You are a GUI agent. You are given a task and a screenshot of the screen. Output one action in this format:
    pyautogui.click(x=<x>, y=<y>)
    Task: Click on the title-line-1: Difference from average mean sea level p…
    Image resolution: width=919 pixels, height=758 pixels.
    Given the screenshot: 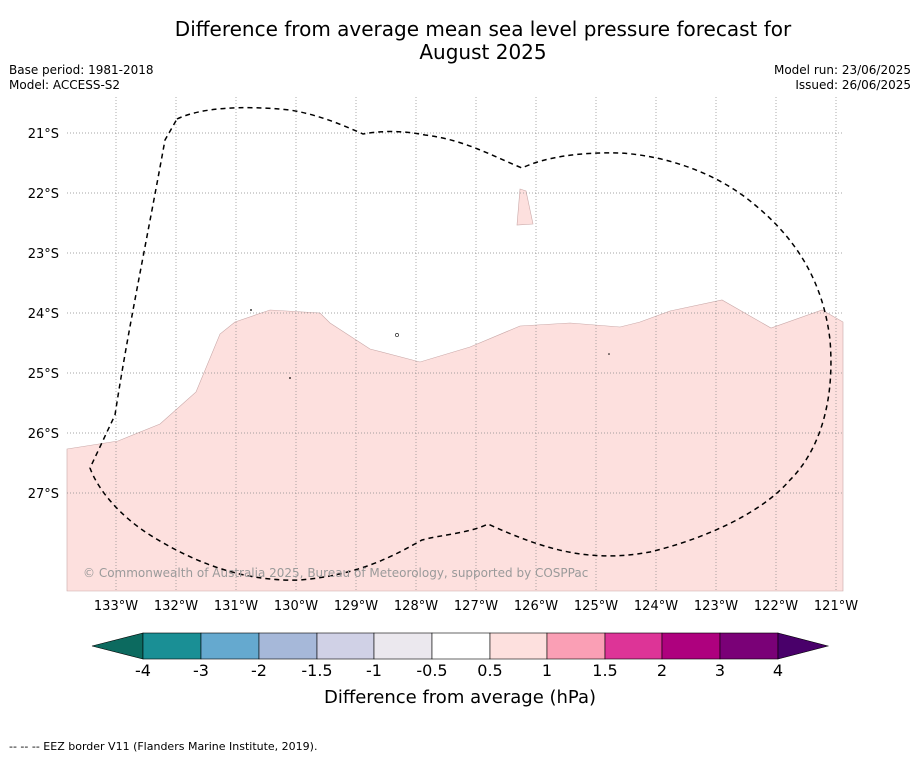 What is the action you would take?
    pyautogui.click(x=483, y=29)
    